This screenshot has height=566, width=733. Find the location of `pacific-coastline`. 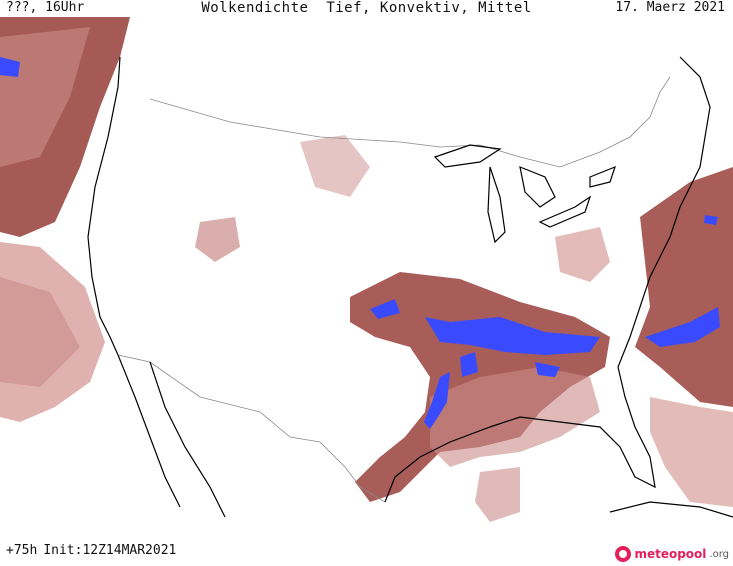

pacific-coastline is located at coordinates (104, 206).